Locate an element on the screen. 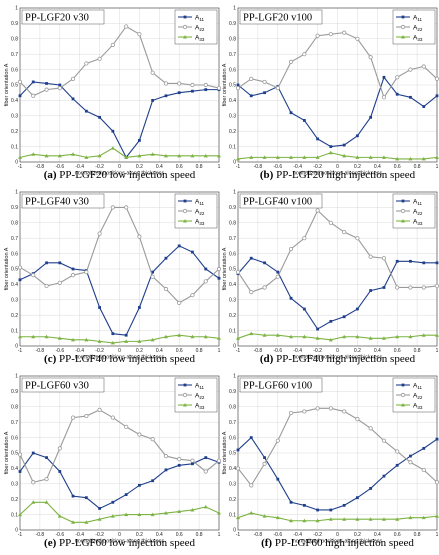  y-tick-label: 0.3 is located at coordinates (232, 485).